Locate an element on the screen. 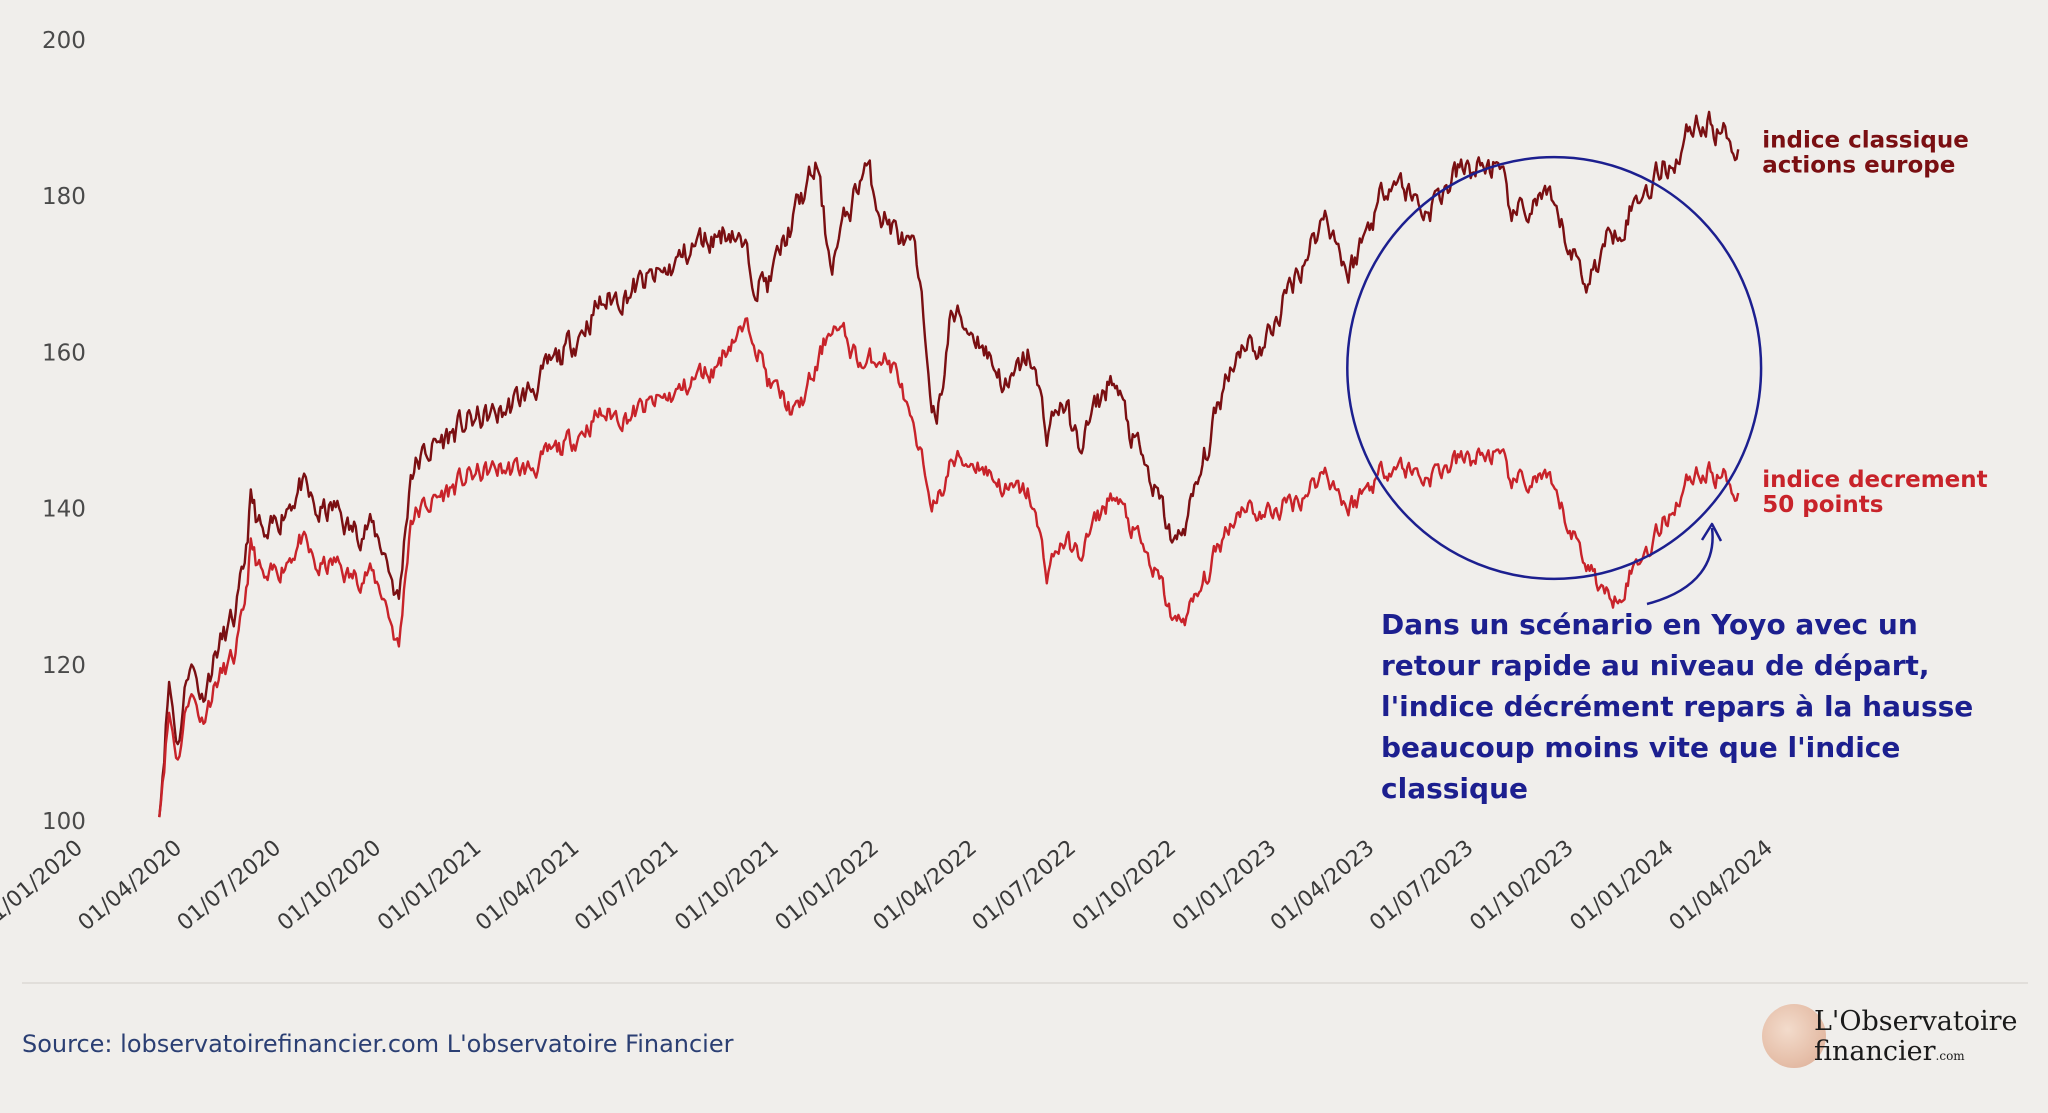  x-tick-label: 01/07/2023 is located at coordinates (1421, 885).